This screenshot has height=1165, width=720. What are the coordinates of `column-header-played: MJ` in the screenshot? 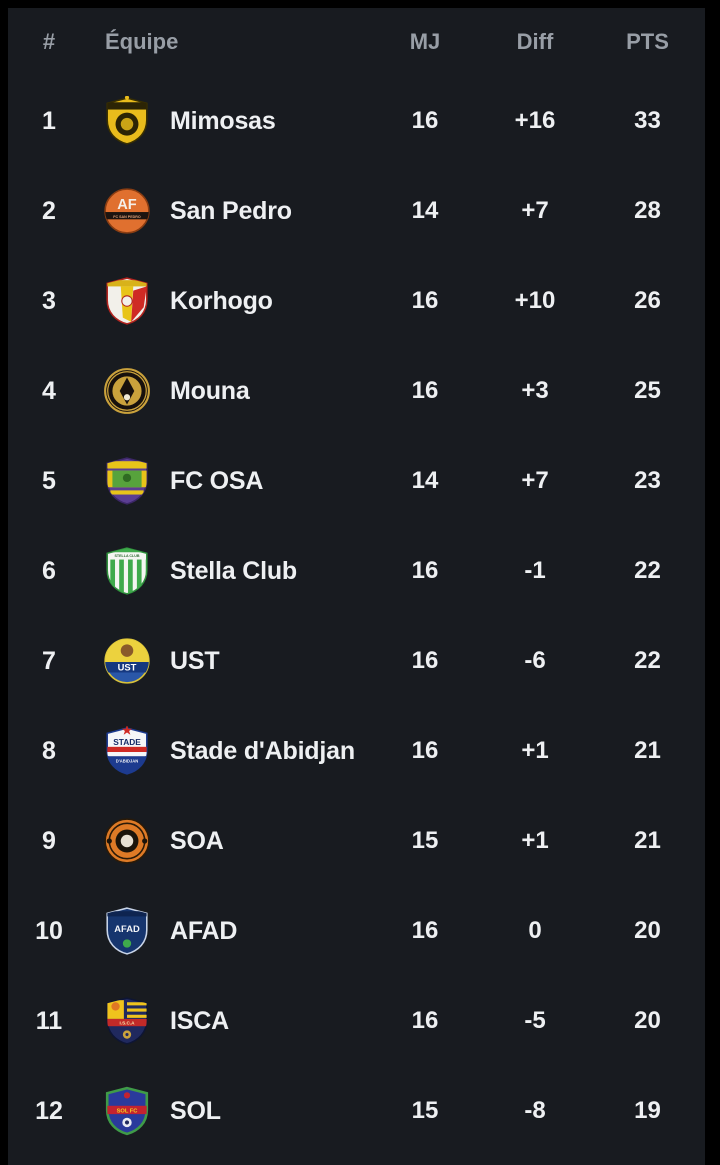 It's located at (425, 41).